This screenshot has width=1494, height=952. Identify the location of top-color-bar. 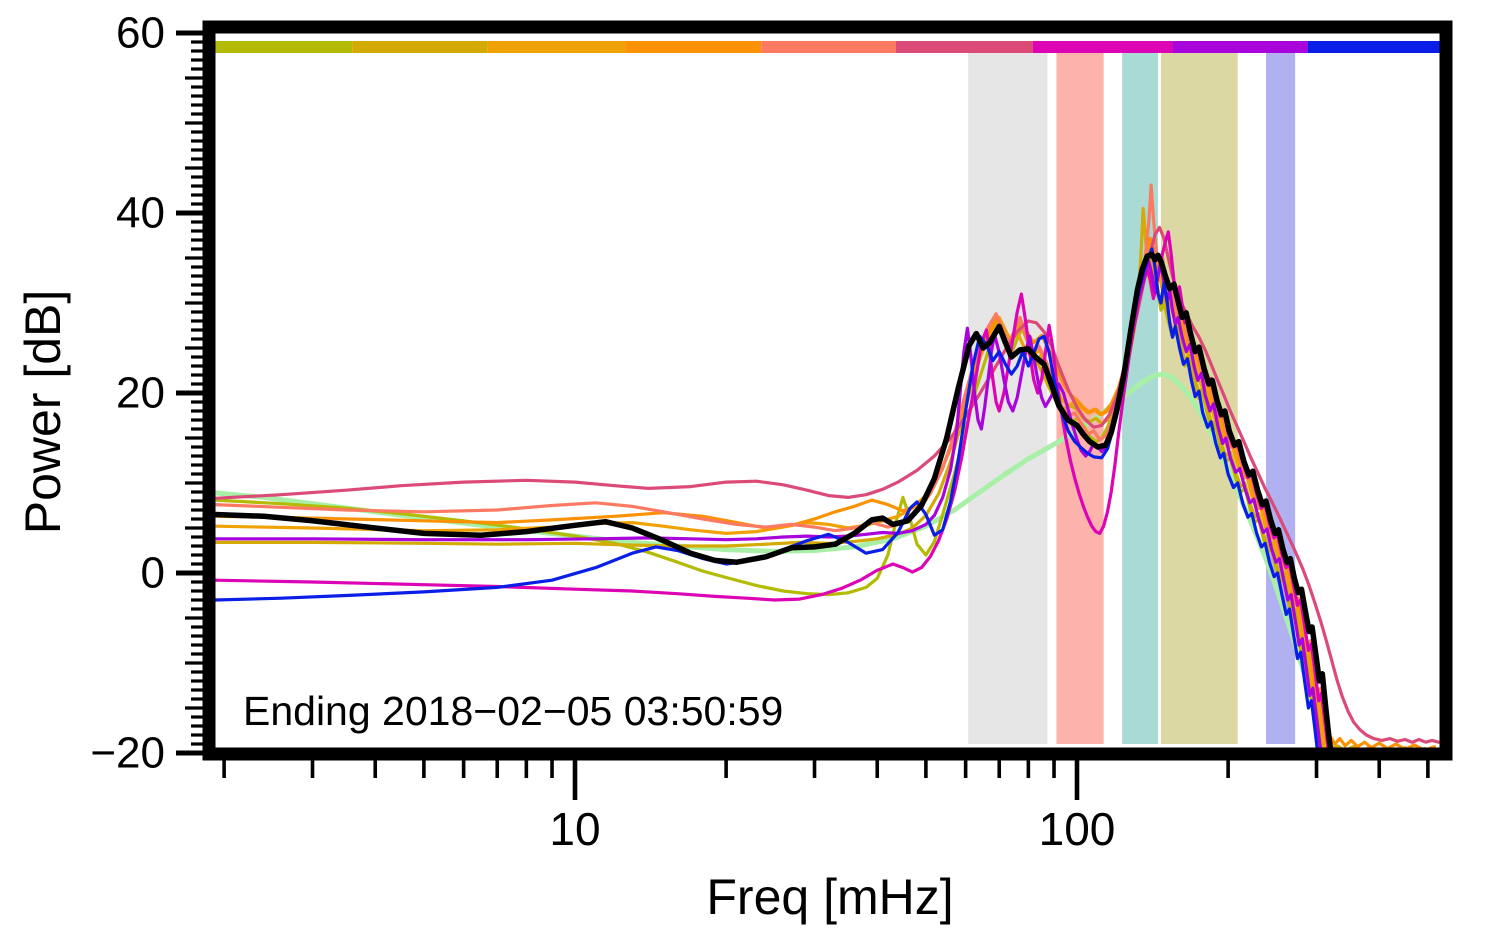
(827, 47).